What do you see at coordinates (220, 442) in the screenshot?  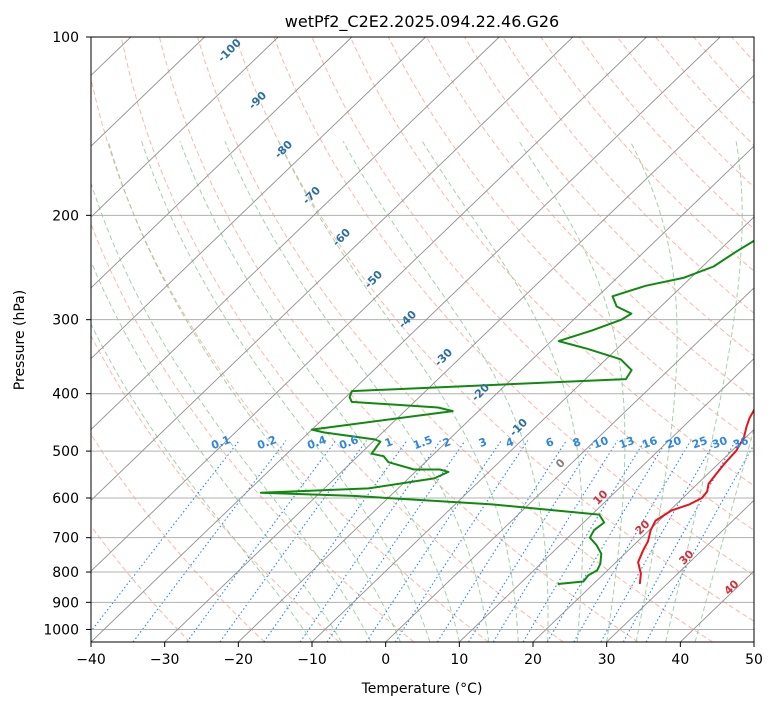 I see `mixing-ratio-label: 0.1` at bounding box center [220, 442].